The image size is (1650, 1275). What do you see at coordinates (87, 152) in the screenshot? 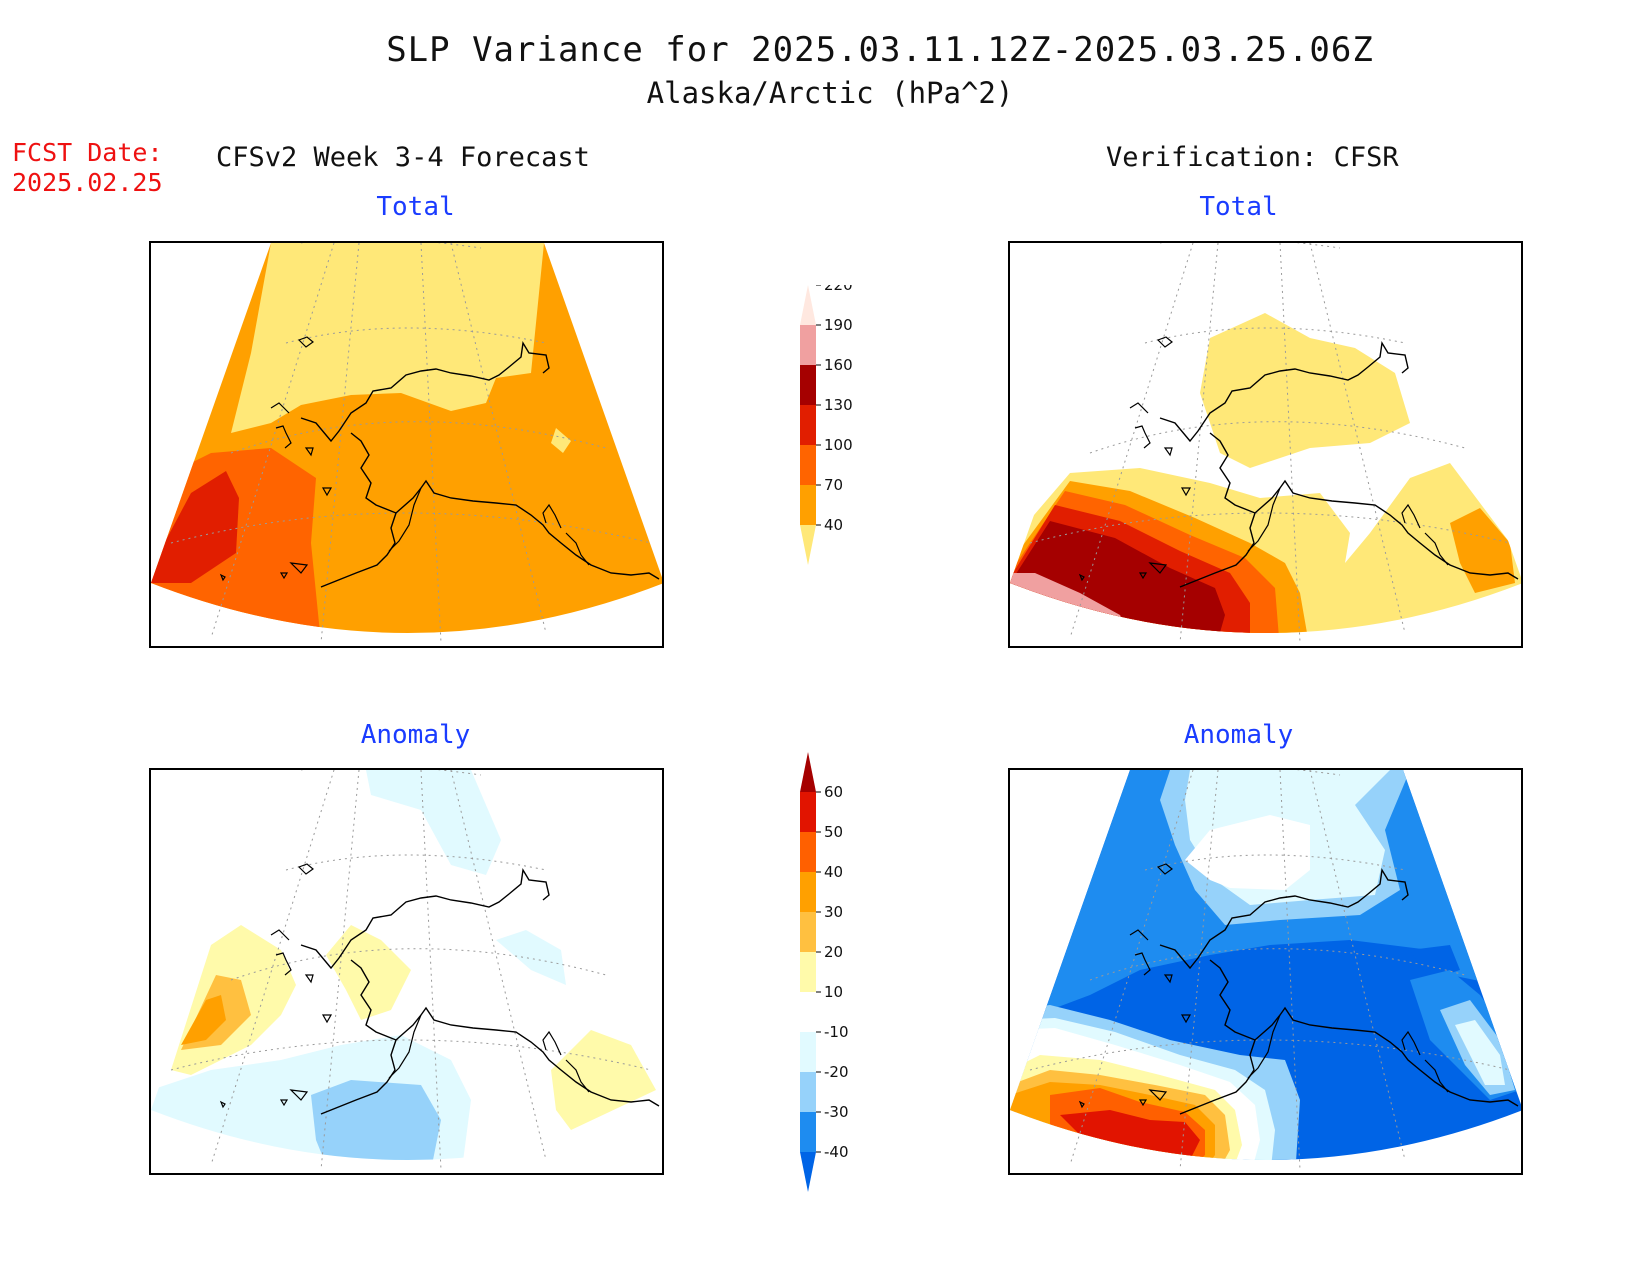
I see `forecast-date-label: FCST Date:` at bounding box center [87, 152].